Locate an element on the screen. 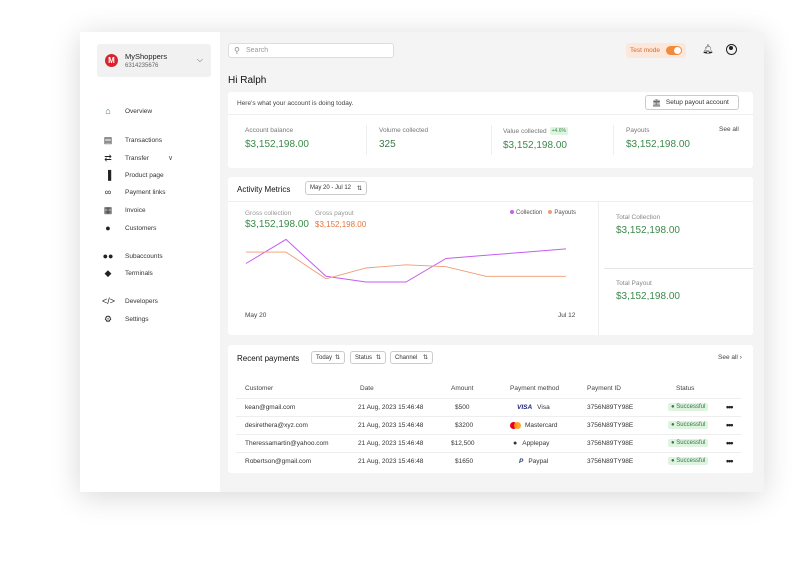 The image size is (800, 572). sidebar-item-invoice: ▦ Invoice is located at coordinates (157, 210).